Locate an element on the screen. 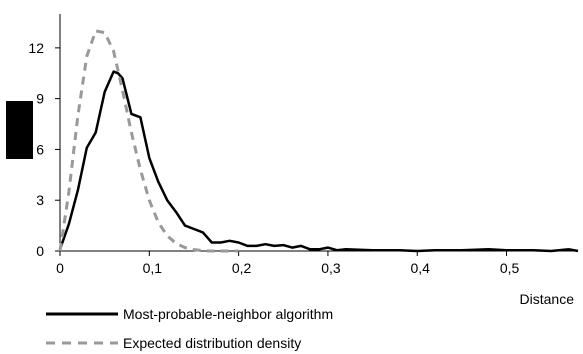  y-tick-label: 6 is located at coordinates (40, 149).